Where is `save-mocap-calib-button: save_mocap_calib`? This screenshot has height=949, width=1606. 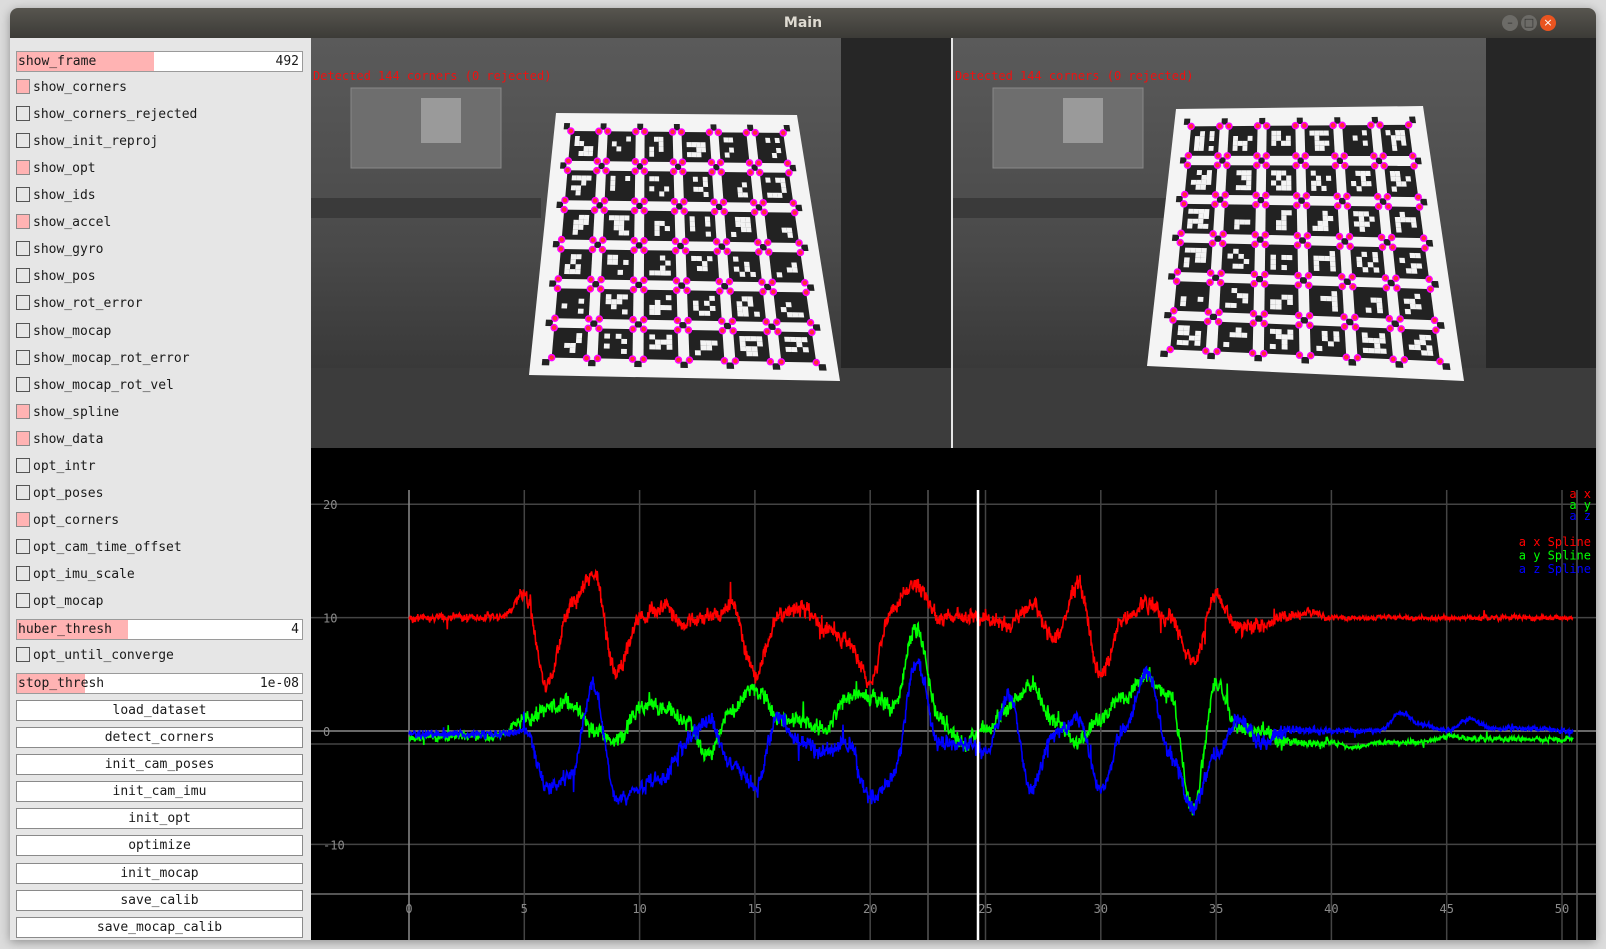
save-mocap-calib-button: save_mocap_calib is located at coordinates (159, 927).